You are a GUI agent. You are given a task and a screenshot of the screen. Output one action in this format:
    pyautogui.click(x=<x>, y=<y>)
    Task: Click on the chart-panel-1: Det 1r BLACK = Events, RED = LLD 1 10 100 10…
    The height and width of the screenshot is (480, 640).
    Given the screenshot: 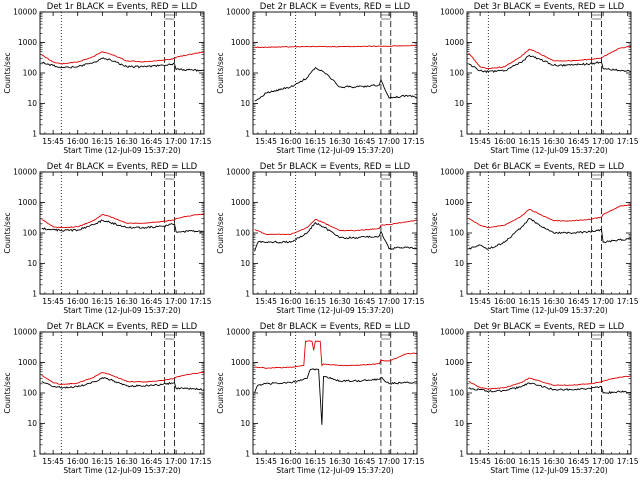 What is the action you would take?
    pyautogui.click(x=107, y=78)
    